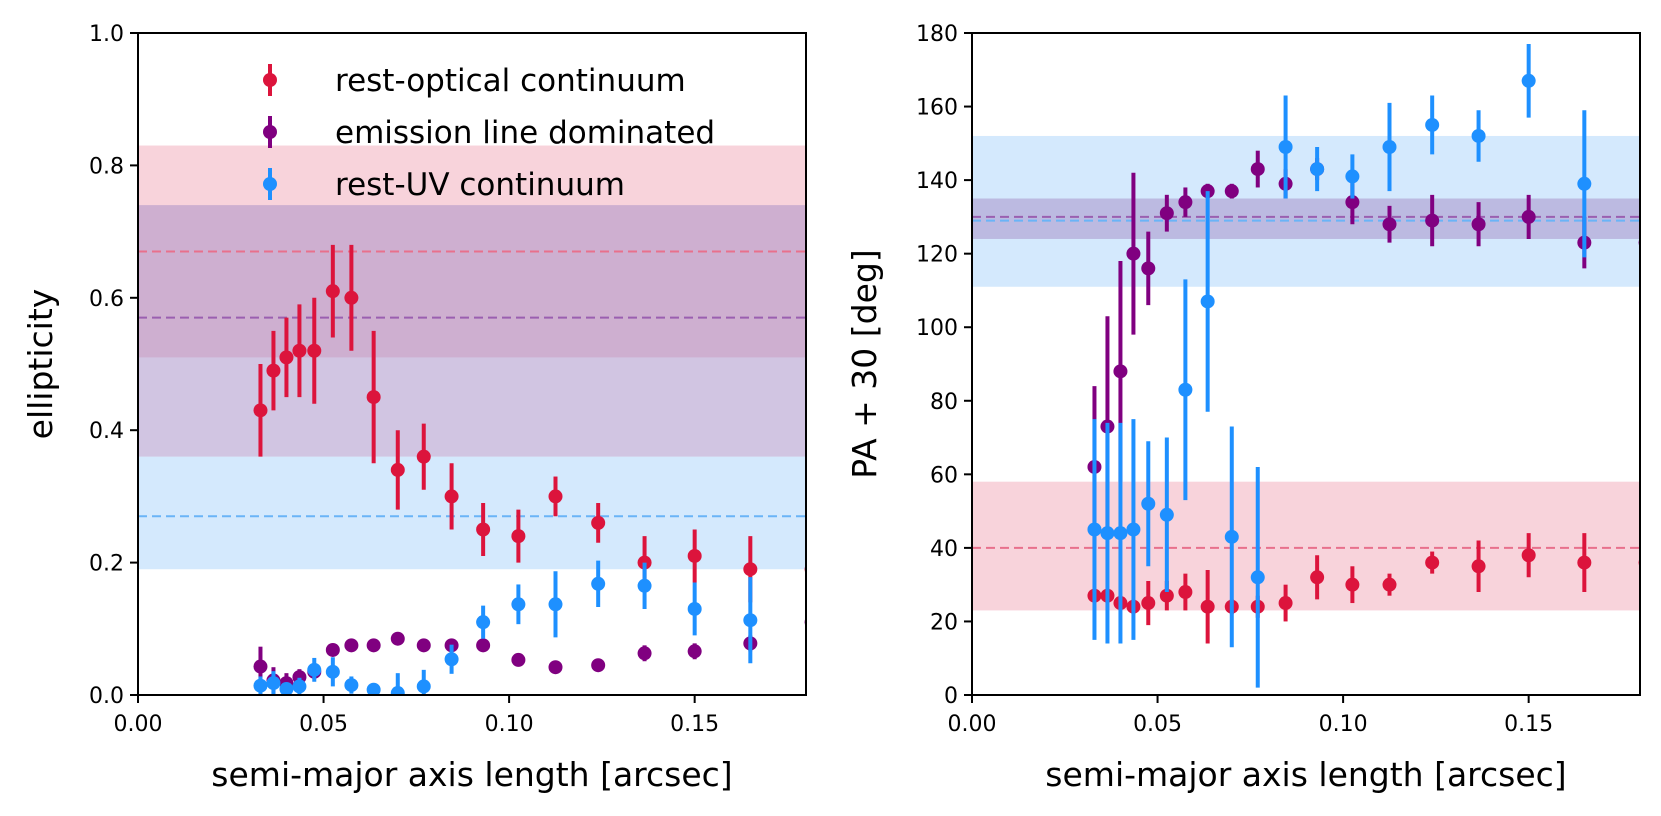 The width and height of the screenshot is (1661, 816). What do you see at coordinates (40, 364) in the screenshot?
I see `left-y-axis-label: ellipticity` at bounding box center [40, 364].